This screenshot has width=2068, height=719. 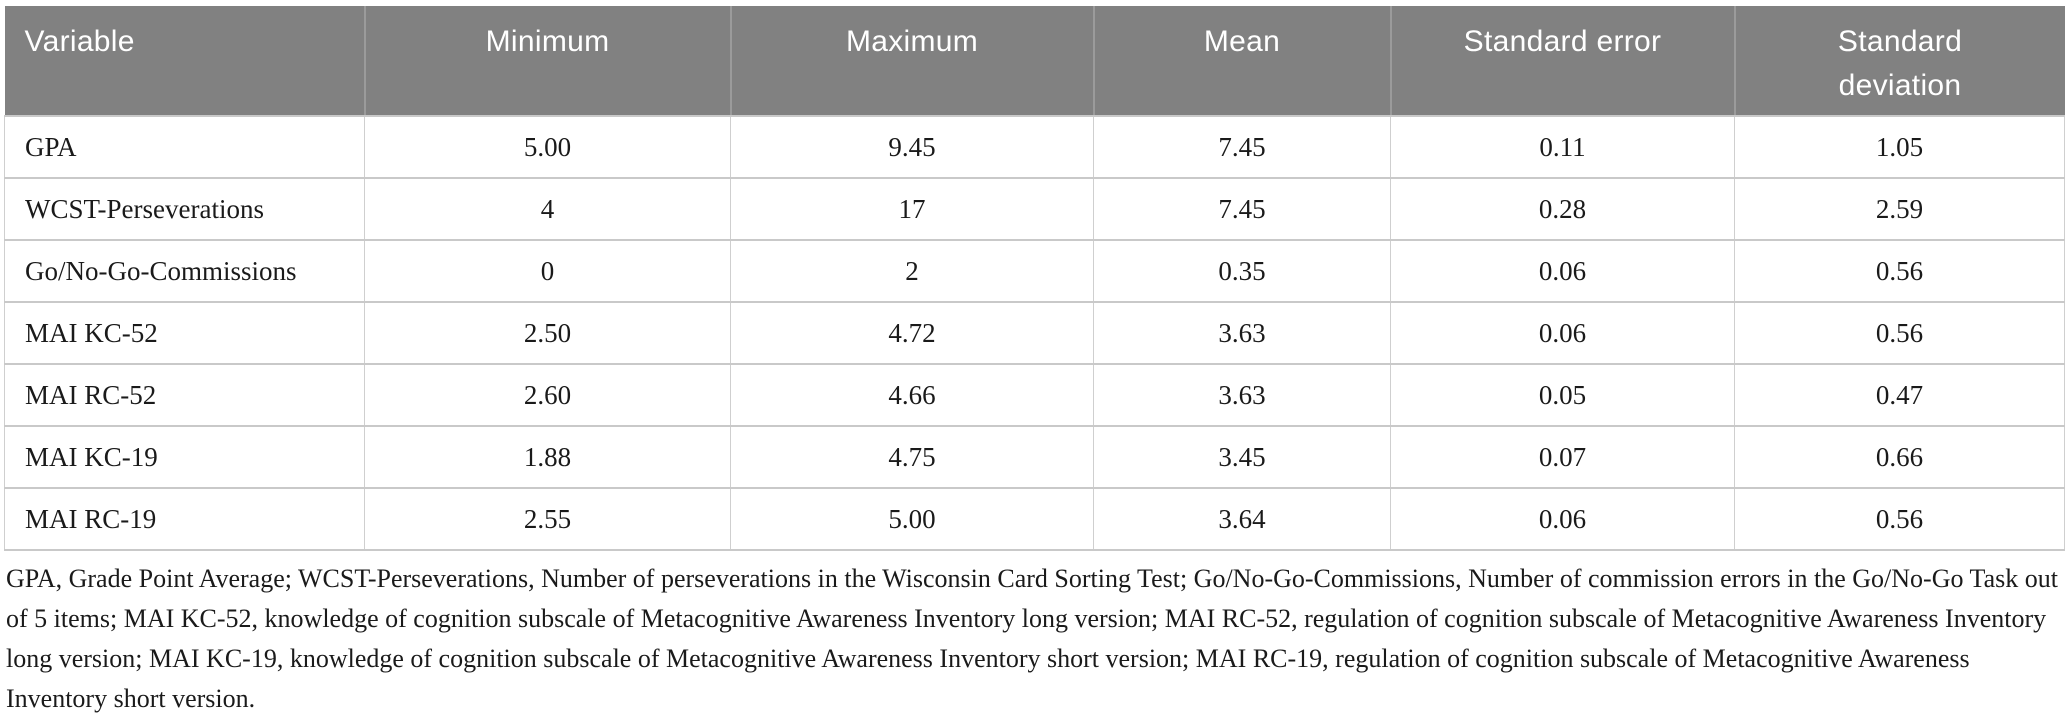 What do you see at coordinates (1899, 61) in the screenshot?
I see `col-header-standard-deviation: Standard deviation` at bounding box center [1899, 61].